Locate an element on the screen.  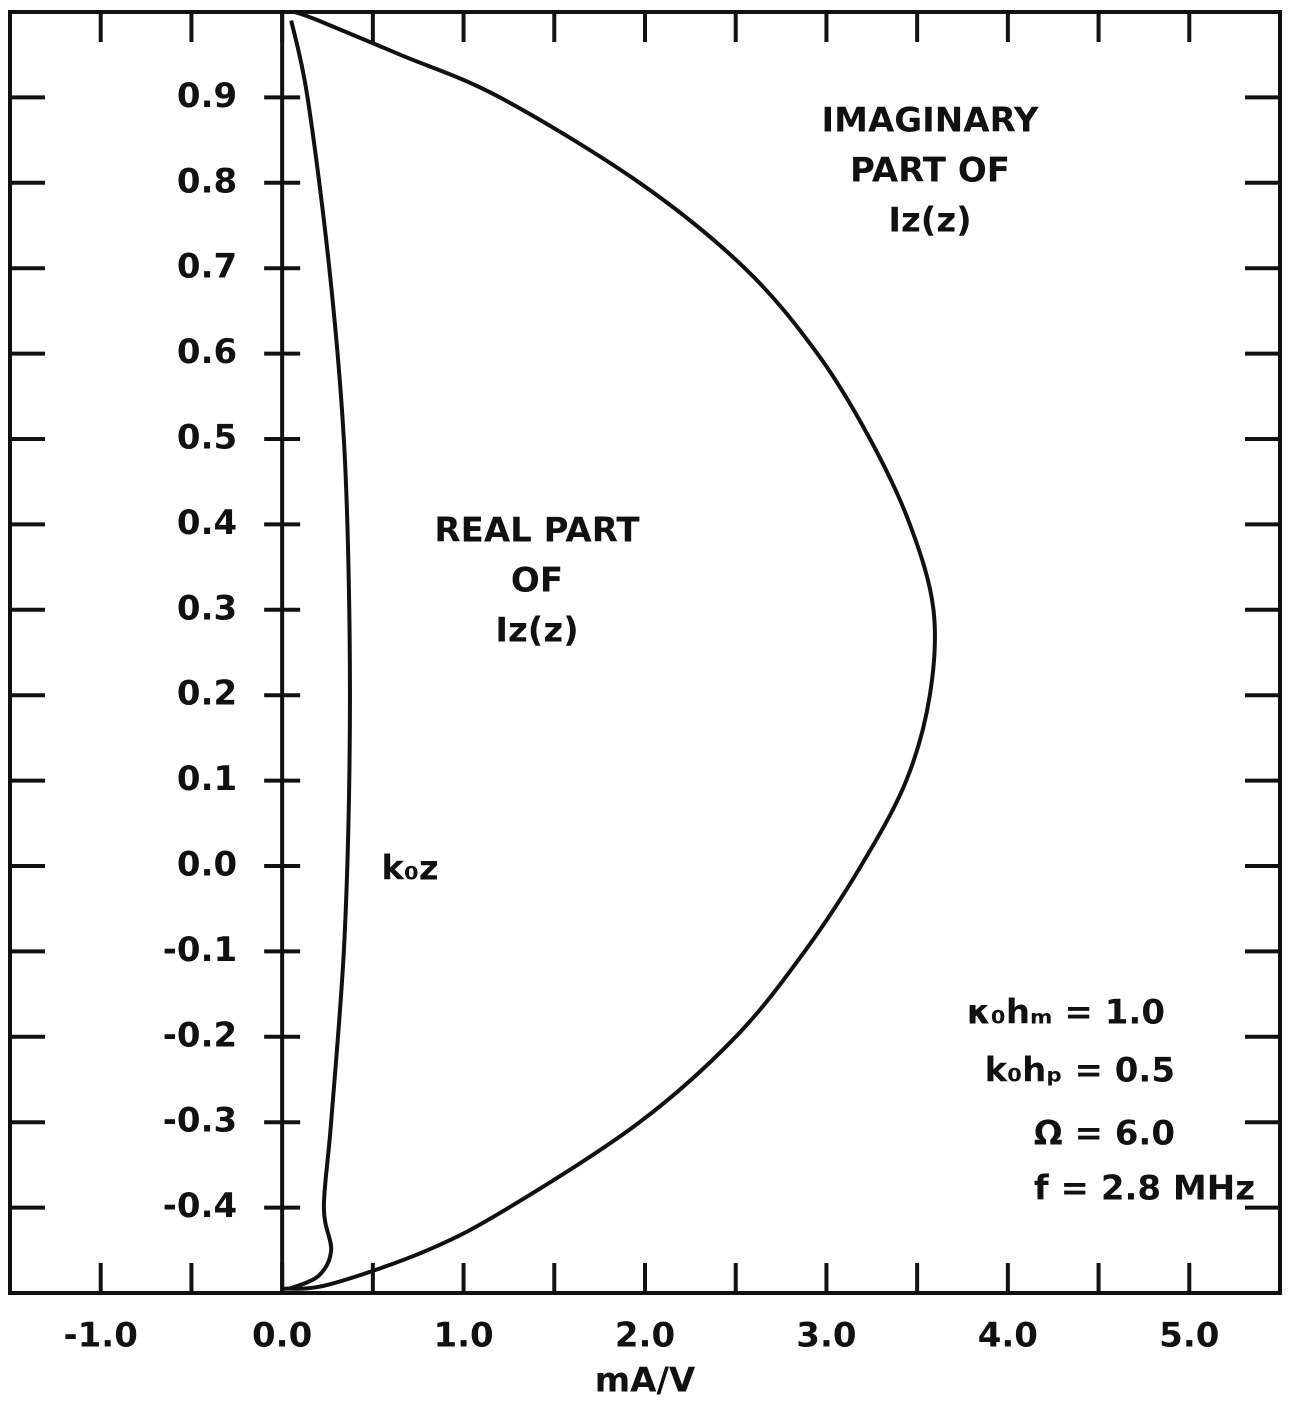
x-tick-label: 4.0 is located at coordinates (1008, 1336).